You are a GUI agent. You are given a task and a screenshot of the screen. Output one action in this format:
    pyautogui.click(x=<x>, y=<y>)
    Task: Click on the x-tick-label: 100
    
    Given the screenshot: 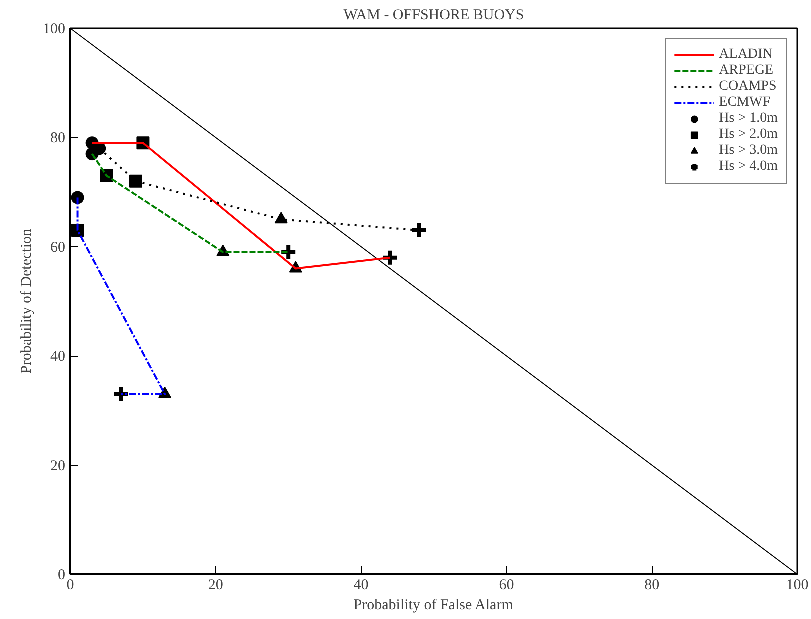 What is the action you would take?
    pyautogui.click(x=797, y=586)
    